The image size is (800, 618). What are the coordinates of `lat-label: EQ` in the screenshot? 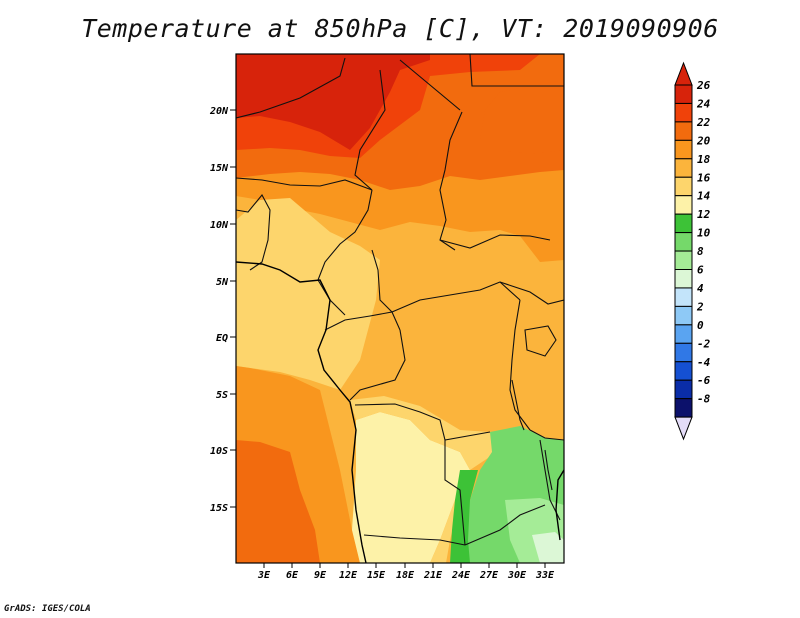 It's located at (222, 338).